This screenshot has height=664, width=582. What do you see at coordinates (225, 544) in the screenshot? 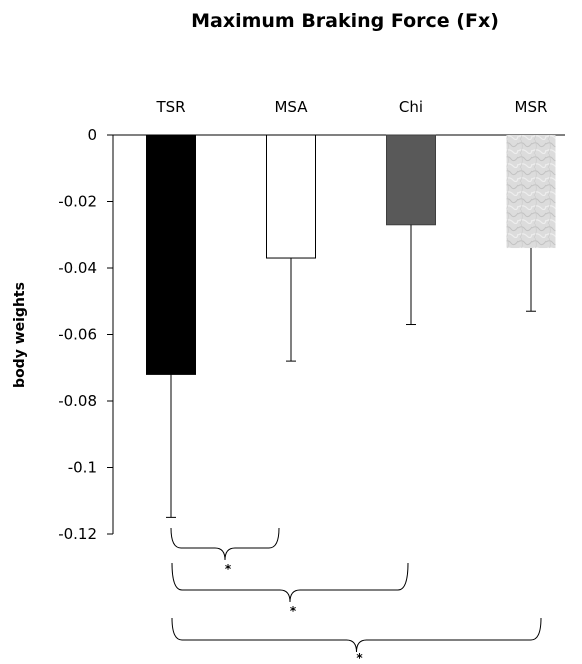
I see `bracket-tsr-msa` at bounding box center [225, 544].